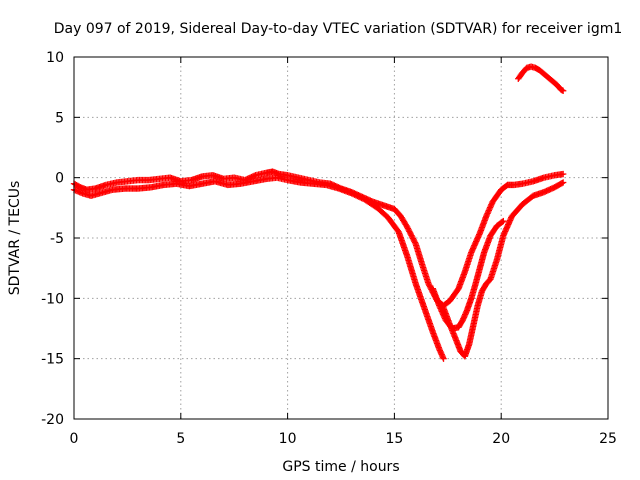 The height and width of the screenshot is (480, 640). What do you see at coordinates (288, 439) in the screenshot?
I see `x-tick-label: 10` at bounding box center [288, 439].